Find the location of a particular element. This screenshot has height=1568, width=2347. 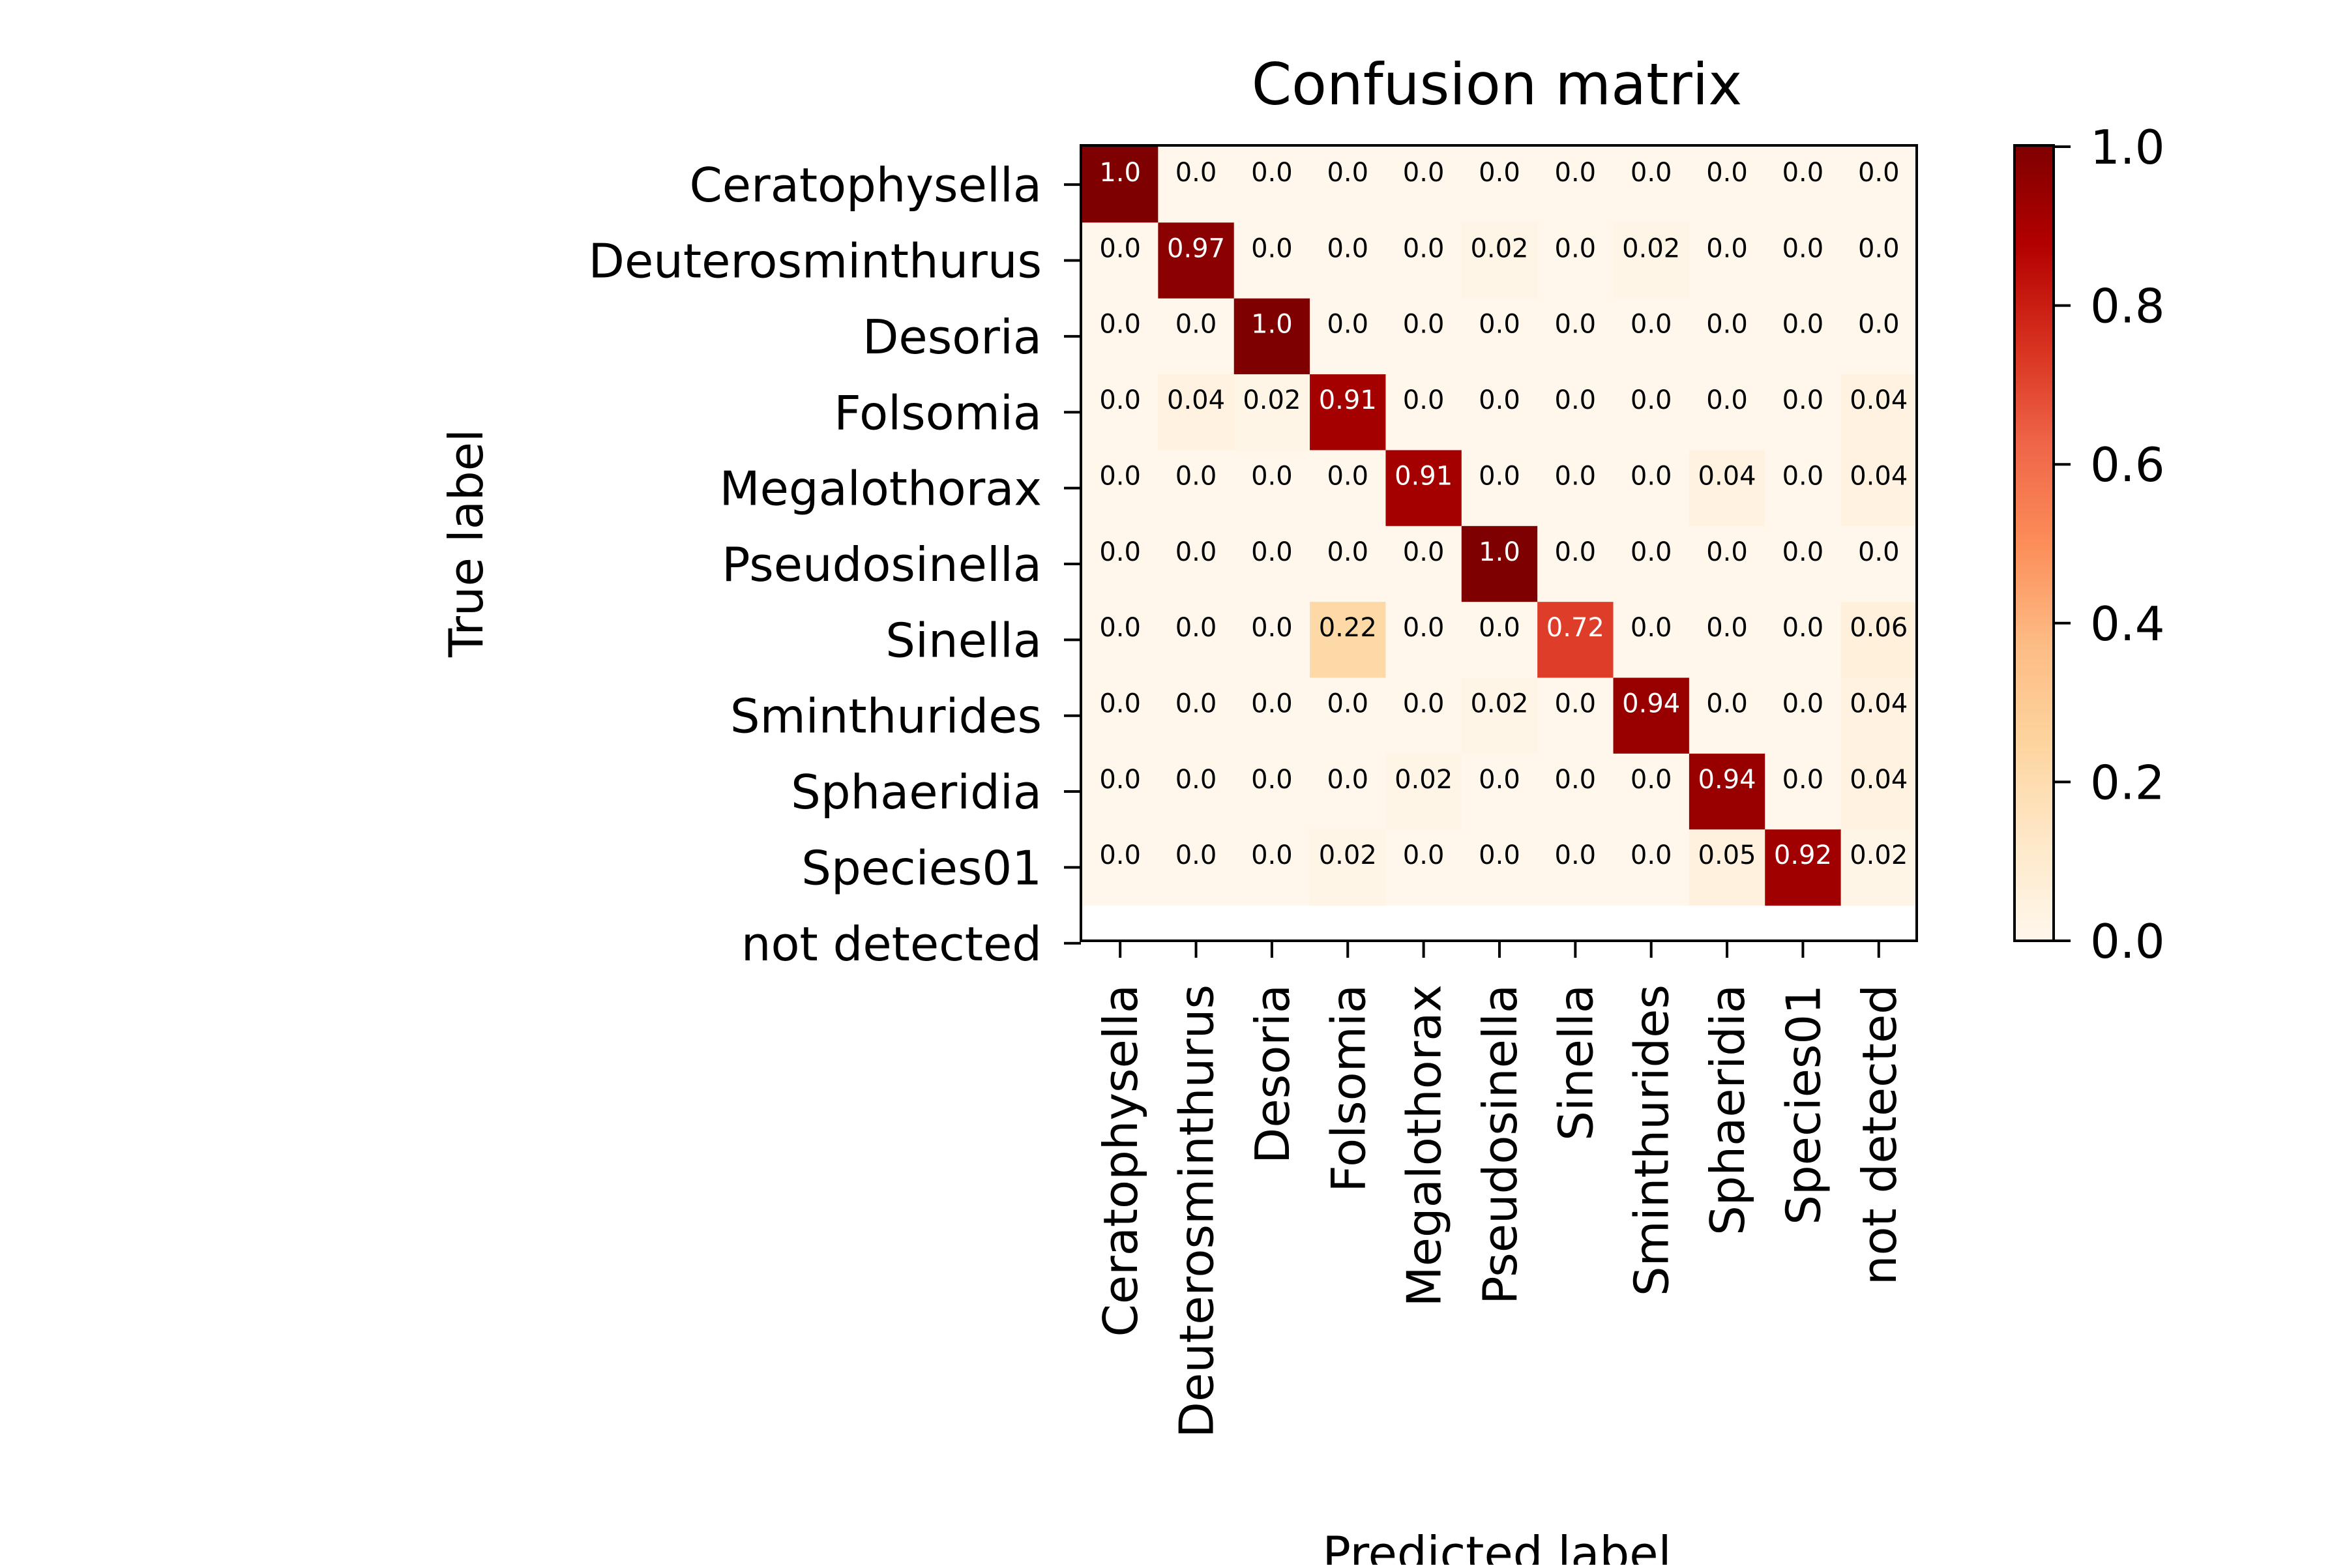

cell-label-r7-c3: 0.0 is located at coordinates (1347, 704).